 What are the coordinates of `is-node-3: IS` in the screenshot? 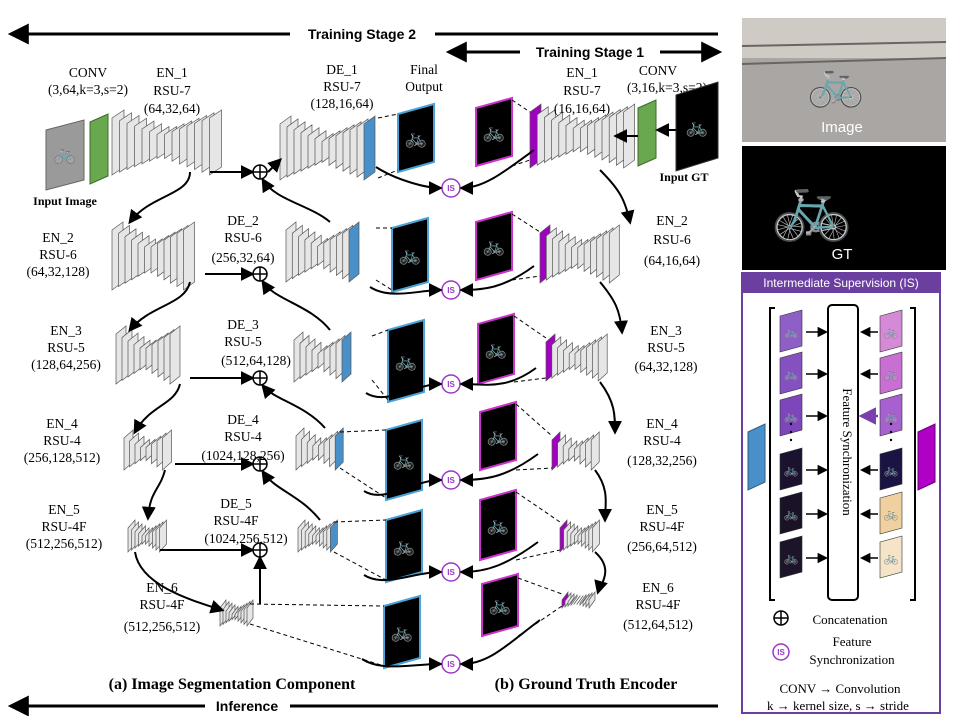 It's located at (451, 384).